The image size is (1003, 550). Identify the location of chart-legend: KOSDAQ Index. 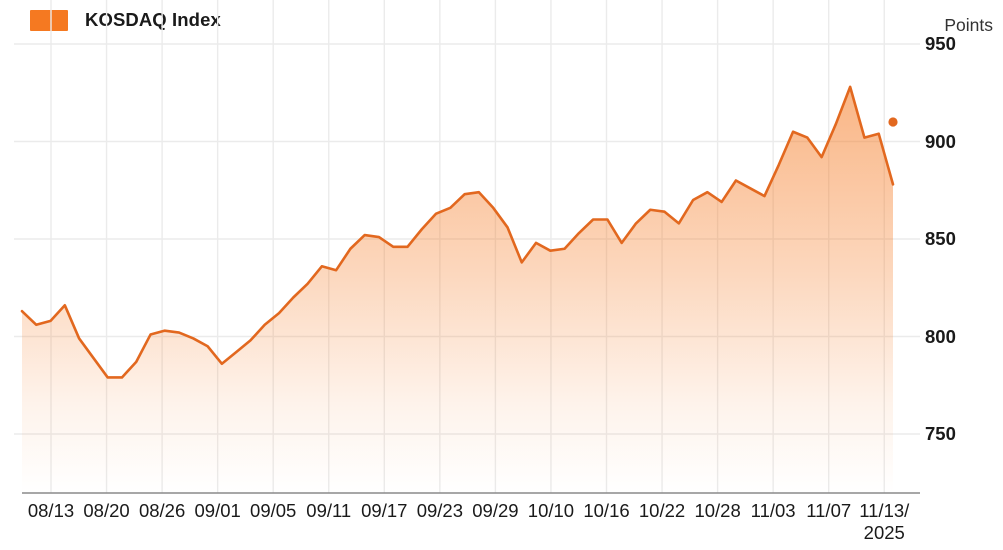
(125, 20).